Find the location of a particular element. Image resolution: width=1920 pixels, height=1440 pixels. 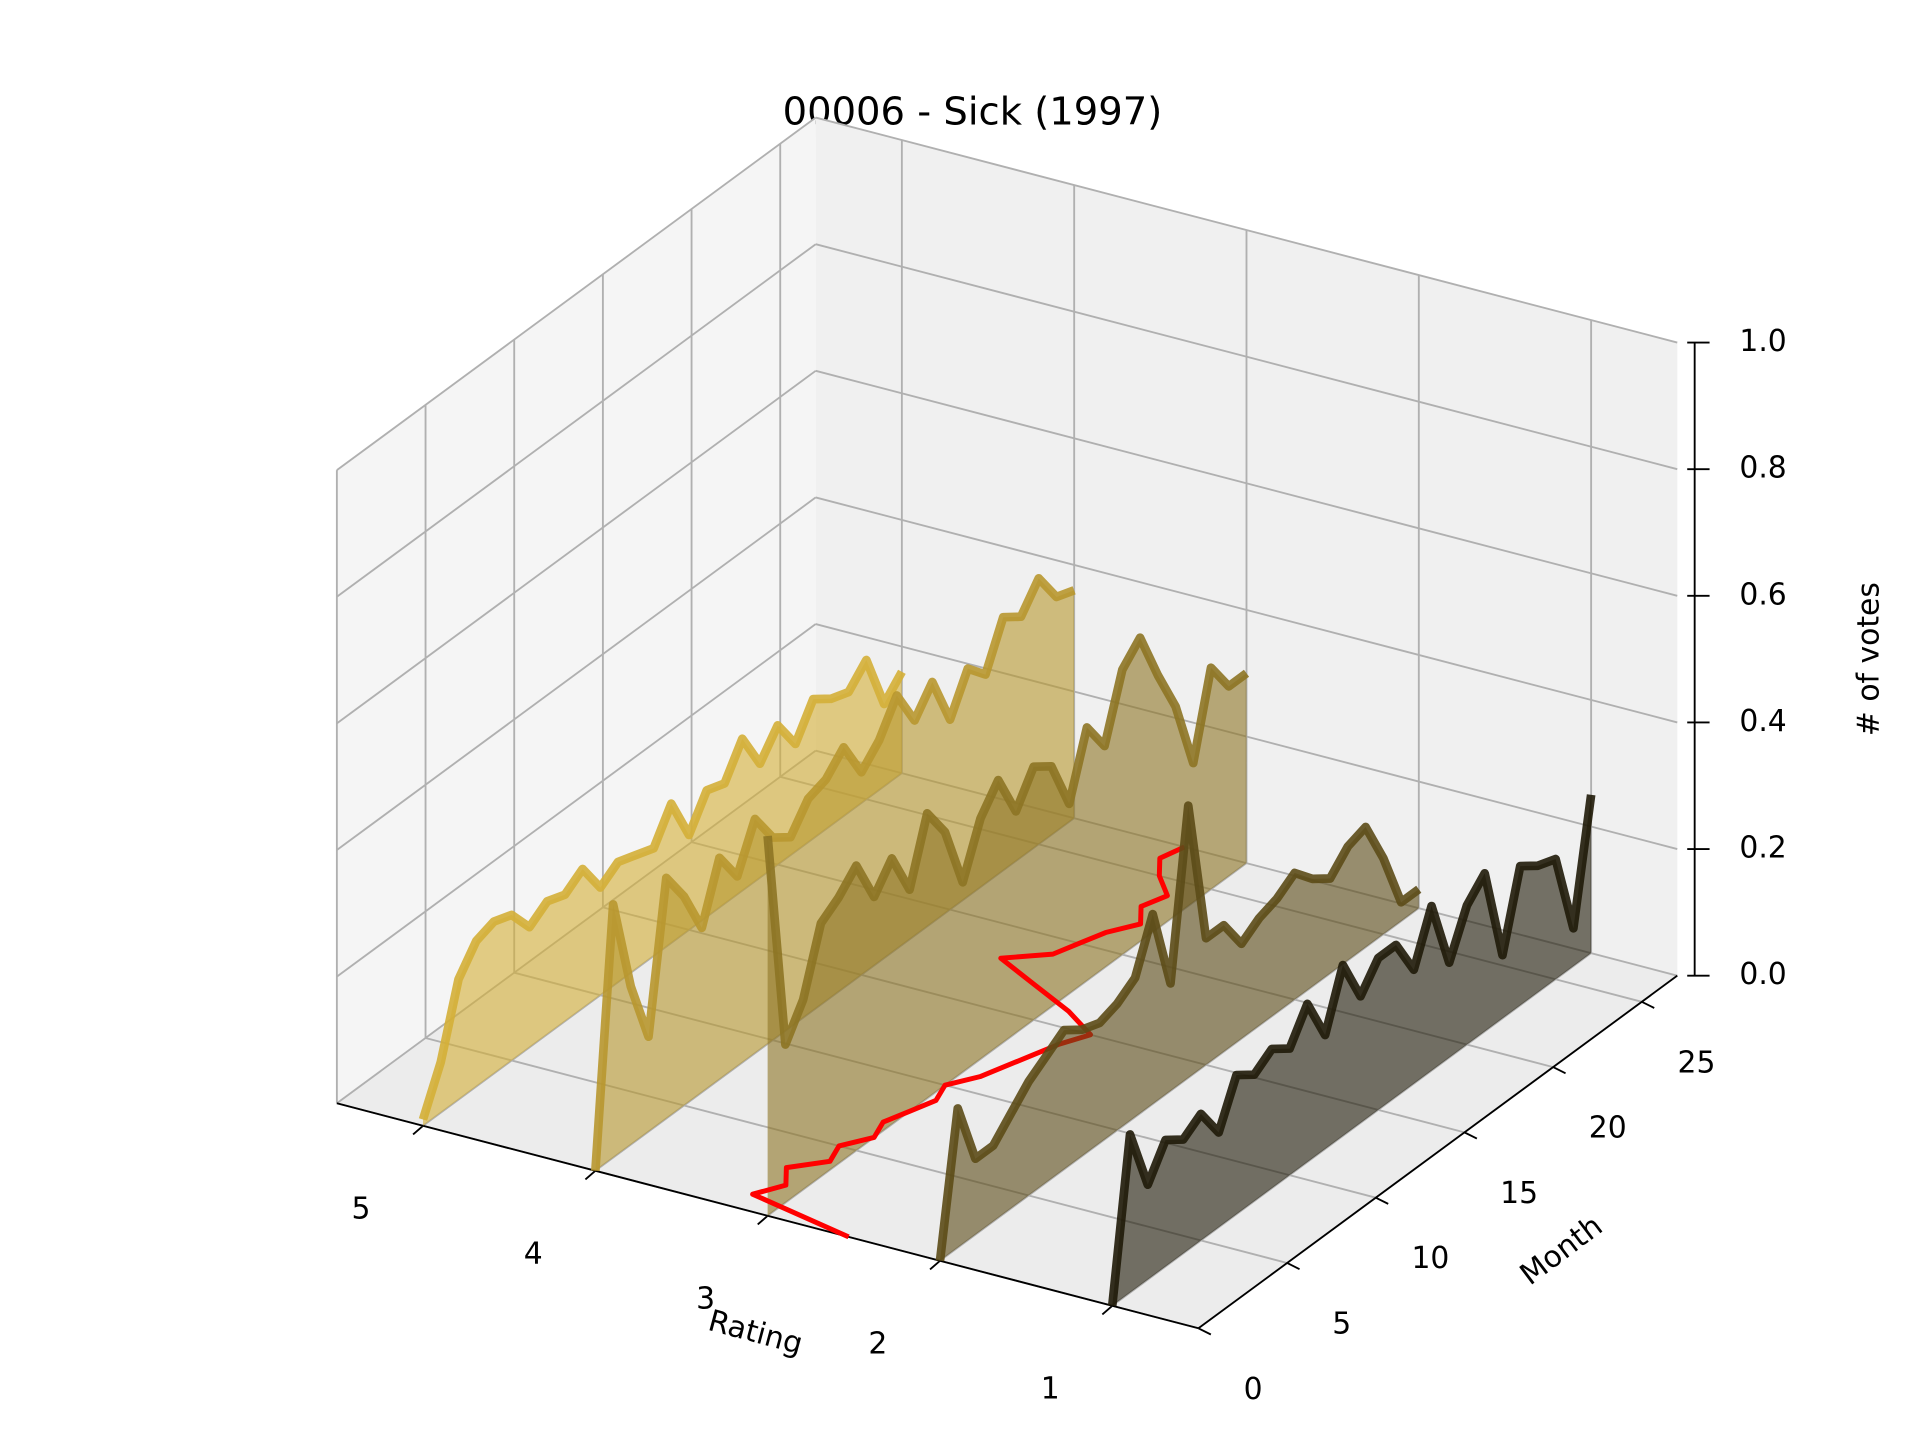

y-tick-label: 15 is located at coordinates (1519, 1193).